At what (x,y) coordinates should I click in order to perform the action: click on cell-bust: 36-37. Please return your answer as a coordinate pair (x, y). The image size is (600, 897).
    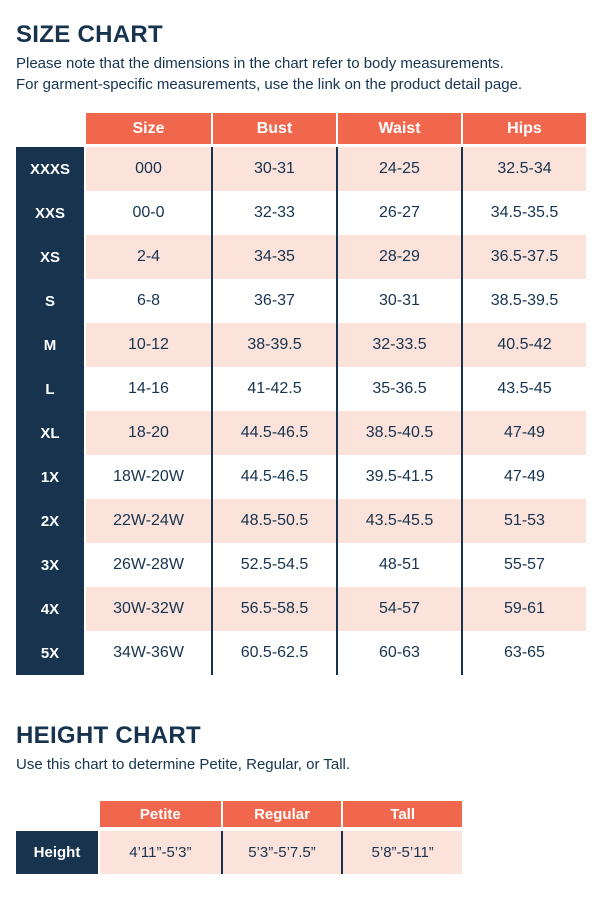
    Looking at the image, I should click on (273, 301).